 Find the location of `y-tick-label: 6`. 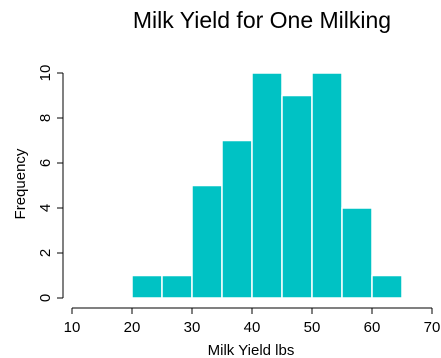

y-tick-label: 6 is located at coordinates (45, 163).